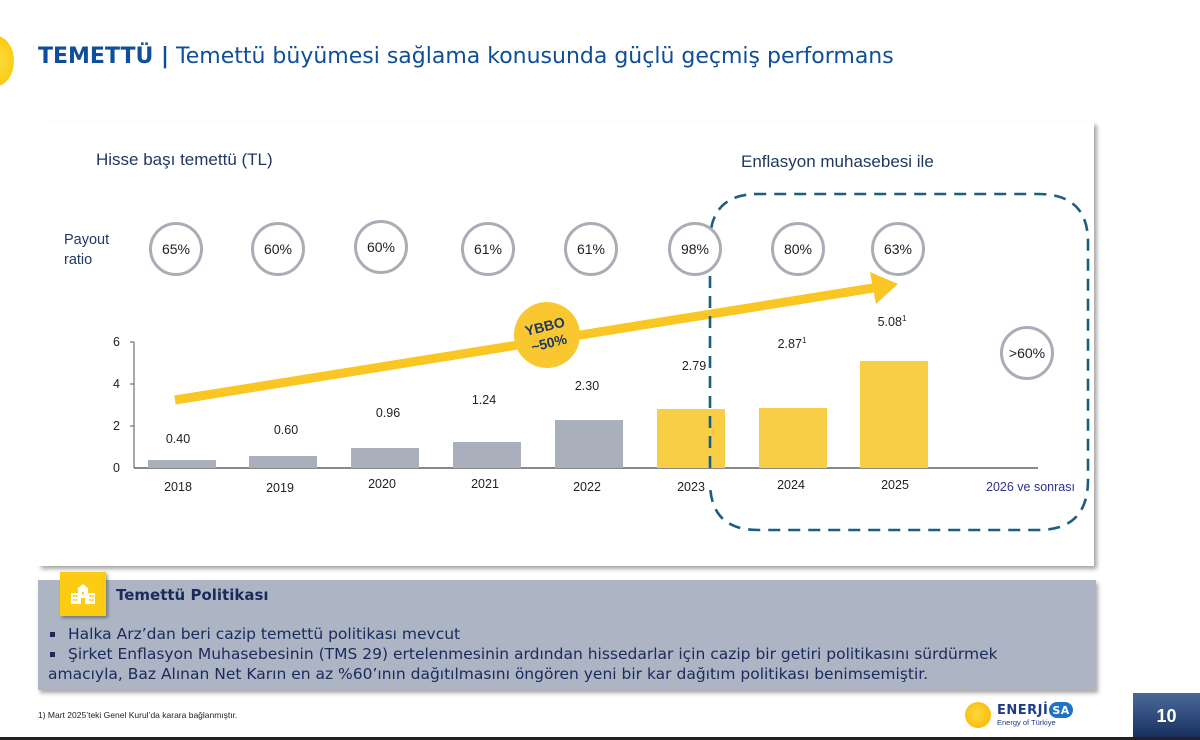  What do you see at coordinates (78, 260) in the screenshot?
I see `payout-label-line2: ratio` at bounding box center [78, 260].